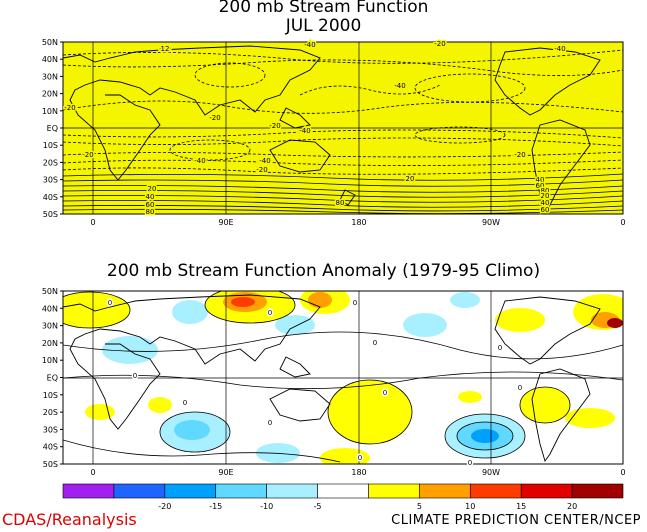 The width and height of the screenshot is (647, 532). What do you see at coordinates (50, 145) in the screenshot?
I see `top-lat-label: 10S` at bounding box center [50, 145].